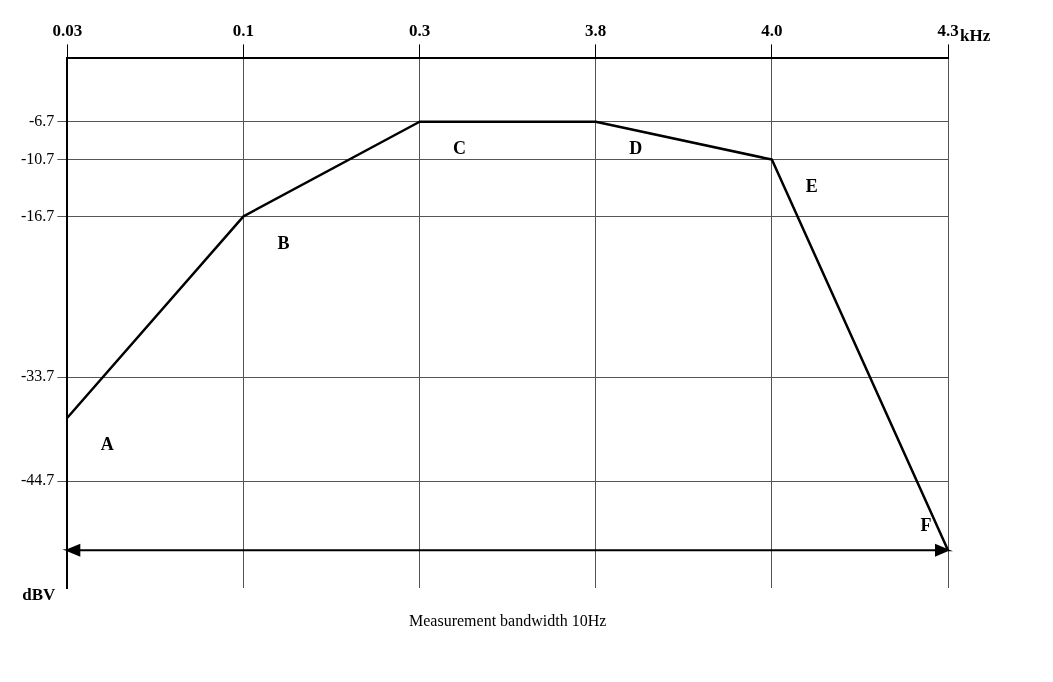 This screenshot has width=1053, height=682. Describe the element at coordinates (508, 621) in the screenshot. I see `ref-line-label: Measurement bandwidth 10Hz` at that location.